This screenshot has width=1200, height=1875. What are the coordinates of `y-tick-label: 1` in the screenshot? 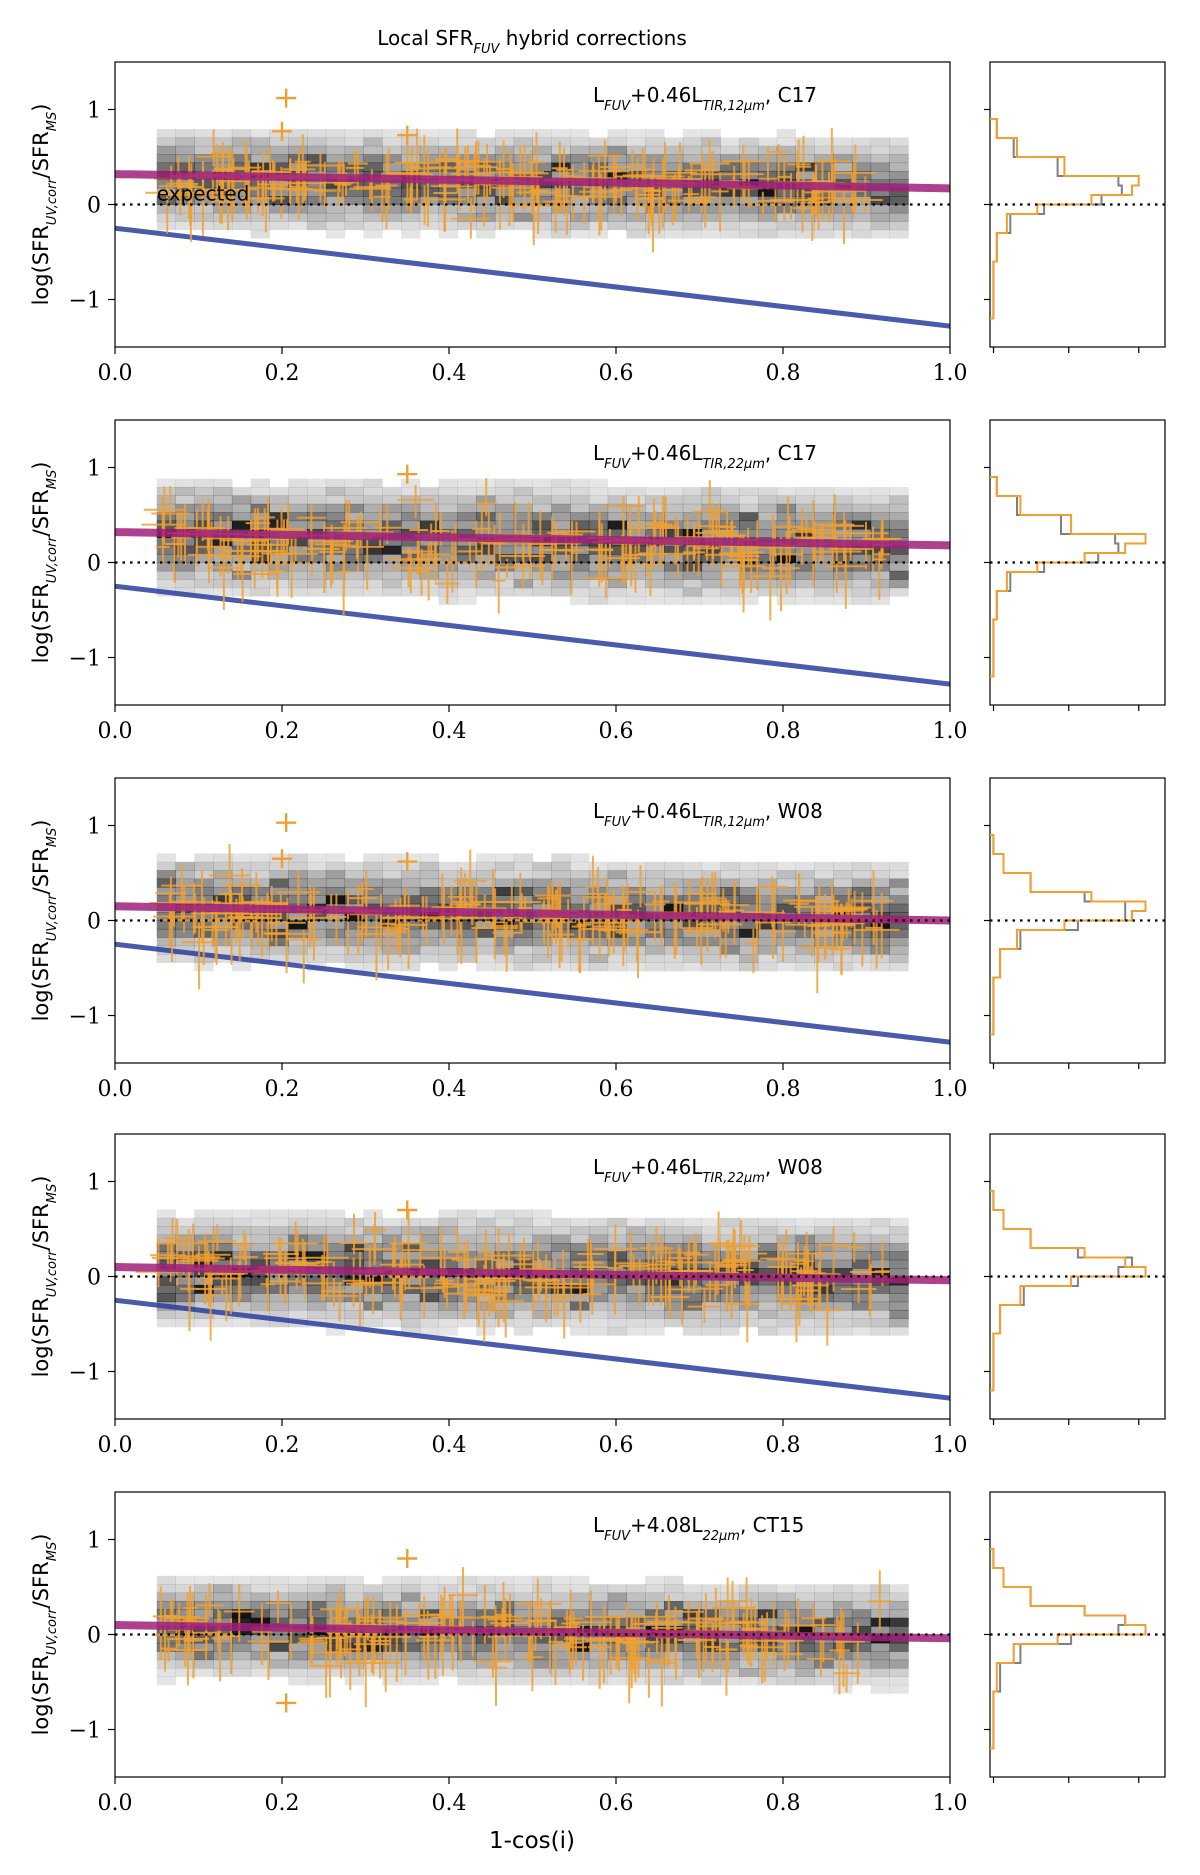 It's located at (94, 111).